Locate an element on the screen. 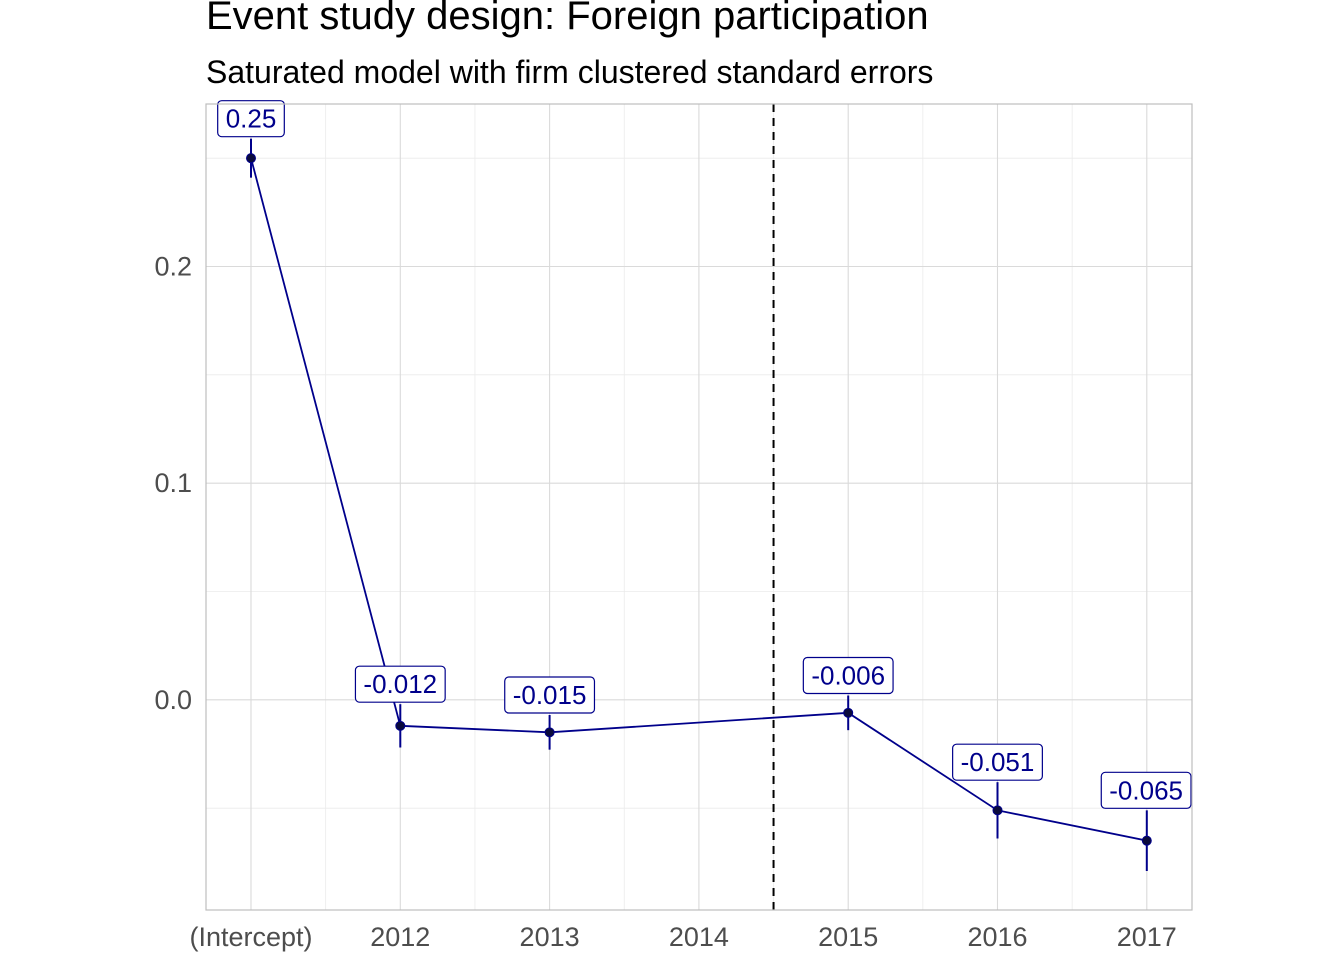 Image resolution: width=1344 pixels, height=960 pixels. data-label-text: -0.006 is located at coordinates (848, 676).